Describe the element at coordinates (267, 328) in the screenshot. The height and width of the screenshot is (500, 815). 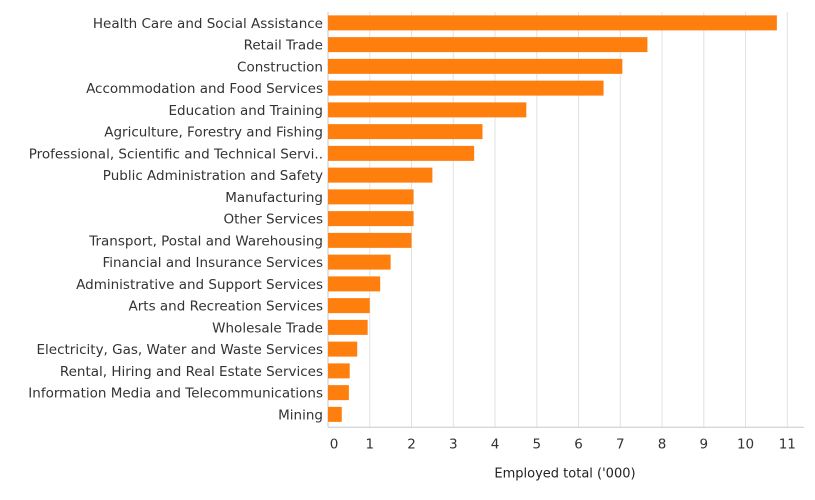
I see `category-label: Wholesale Trade` at that location.